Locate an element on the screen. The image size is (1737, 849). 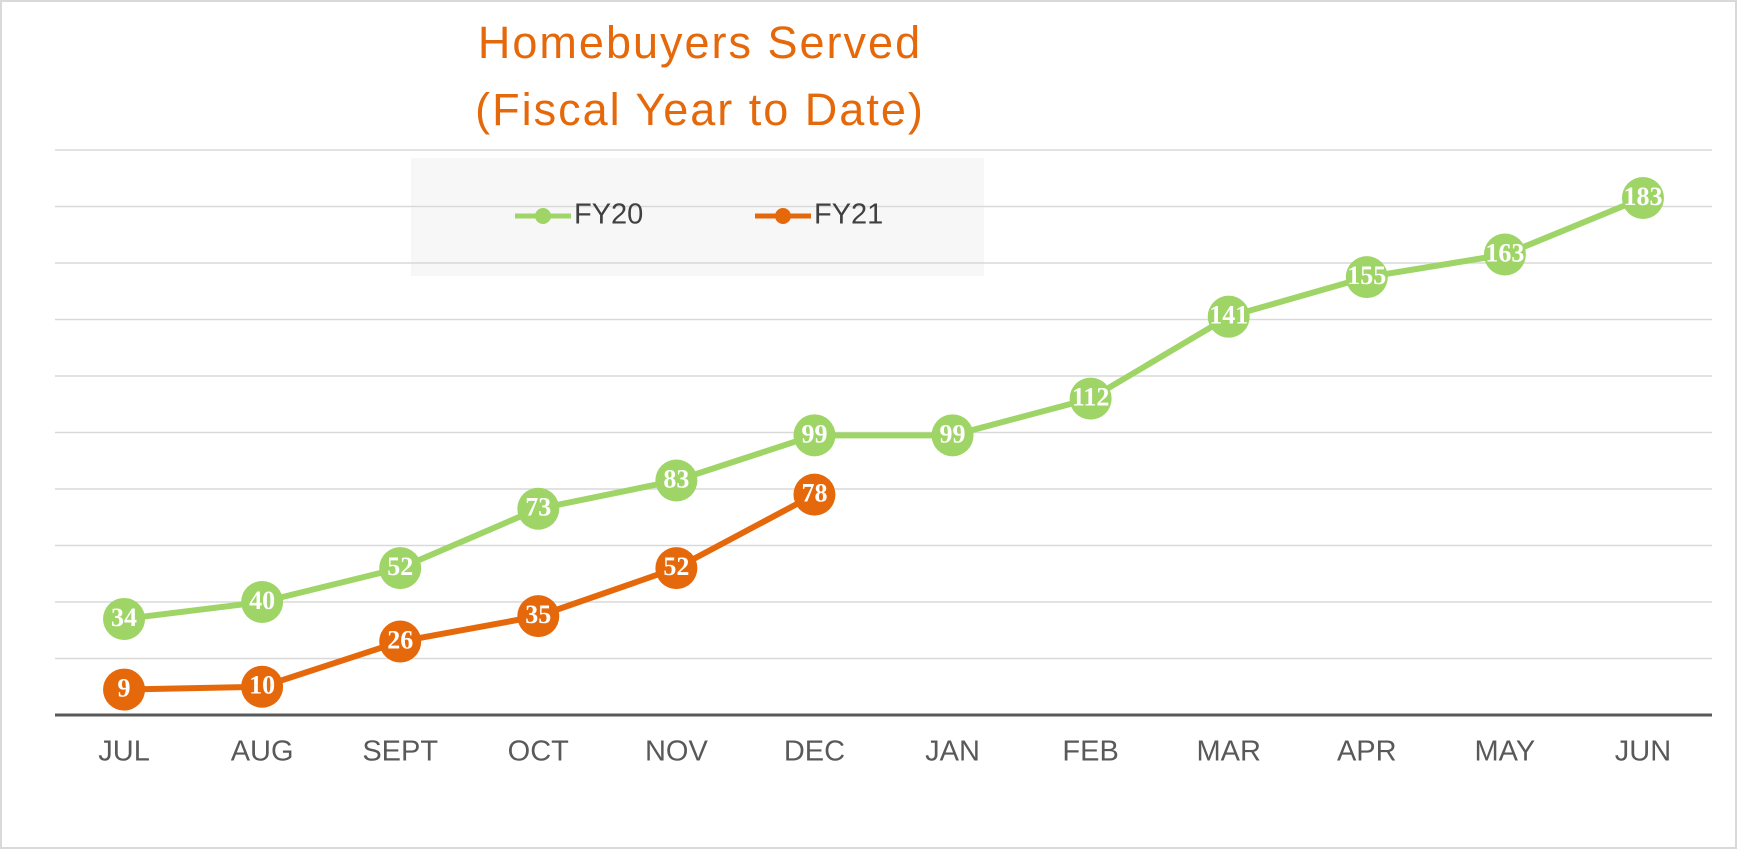
series-line is located at coordinates (469, 592).